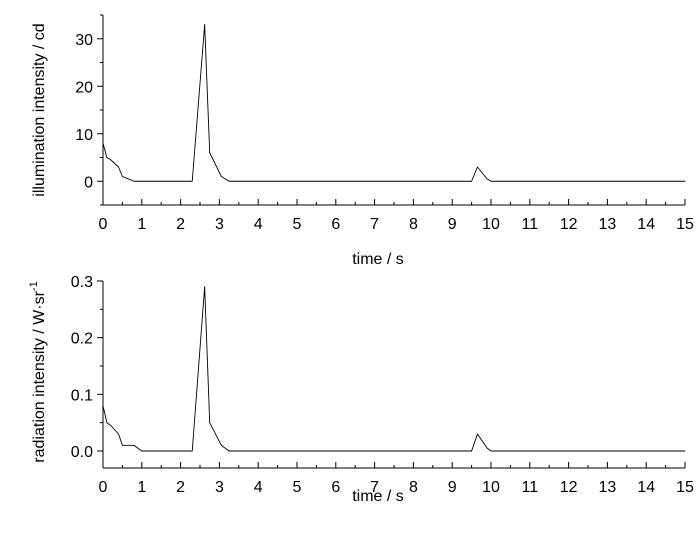 The width and height of the screenshot is (700, 539). I want to click on illumination-x-tick-label: 9, so click(452, 224).